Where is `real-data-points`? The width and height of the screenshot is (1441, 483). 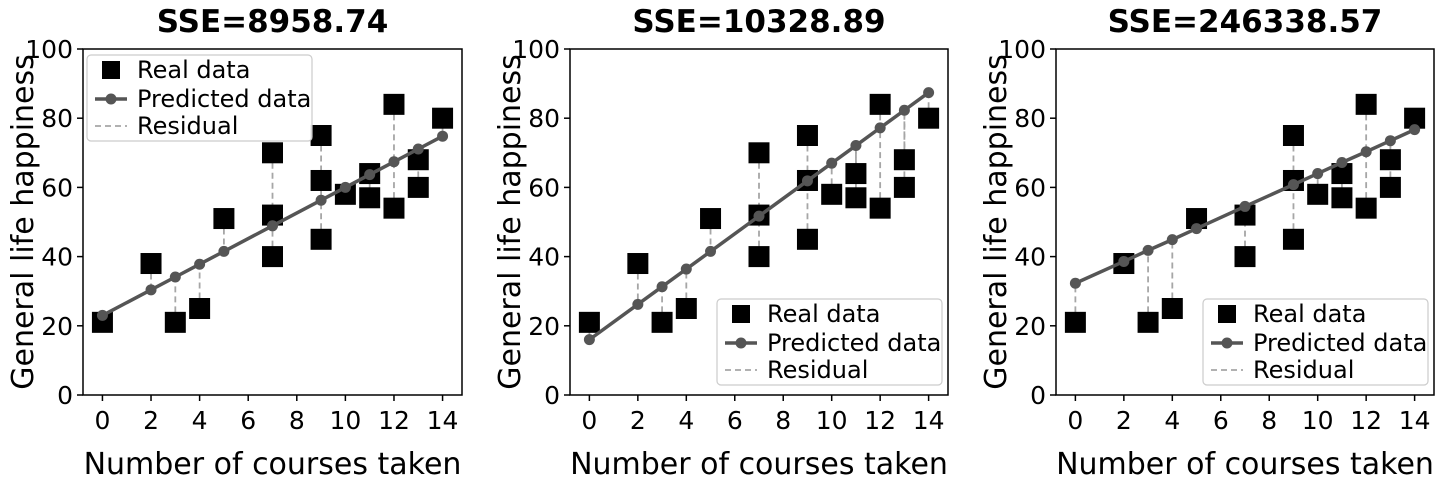 real-data-points is located at coordinates (272, 213).